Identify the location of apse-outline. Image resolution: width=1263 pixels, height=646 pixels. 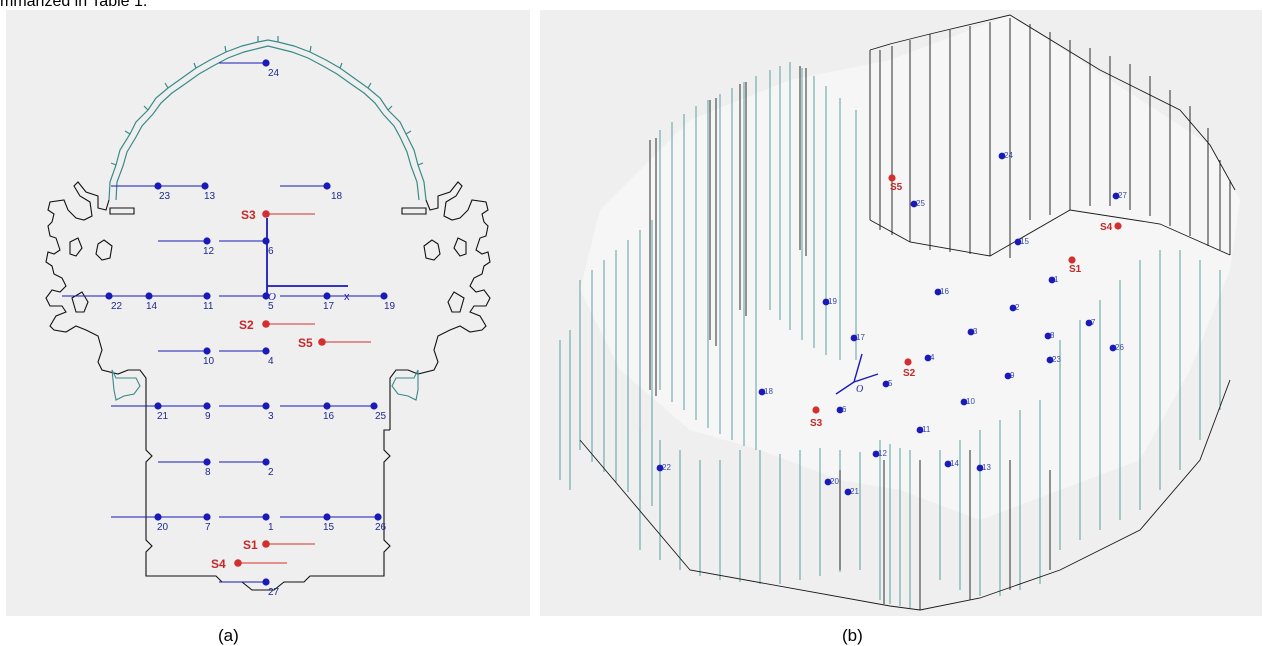
(267, 118).